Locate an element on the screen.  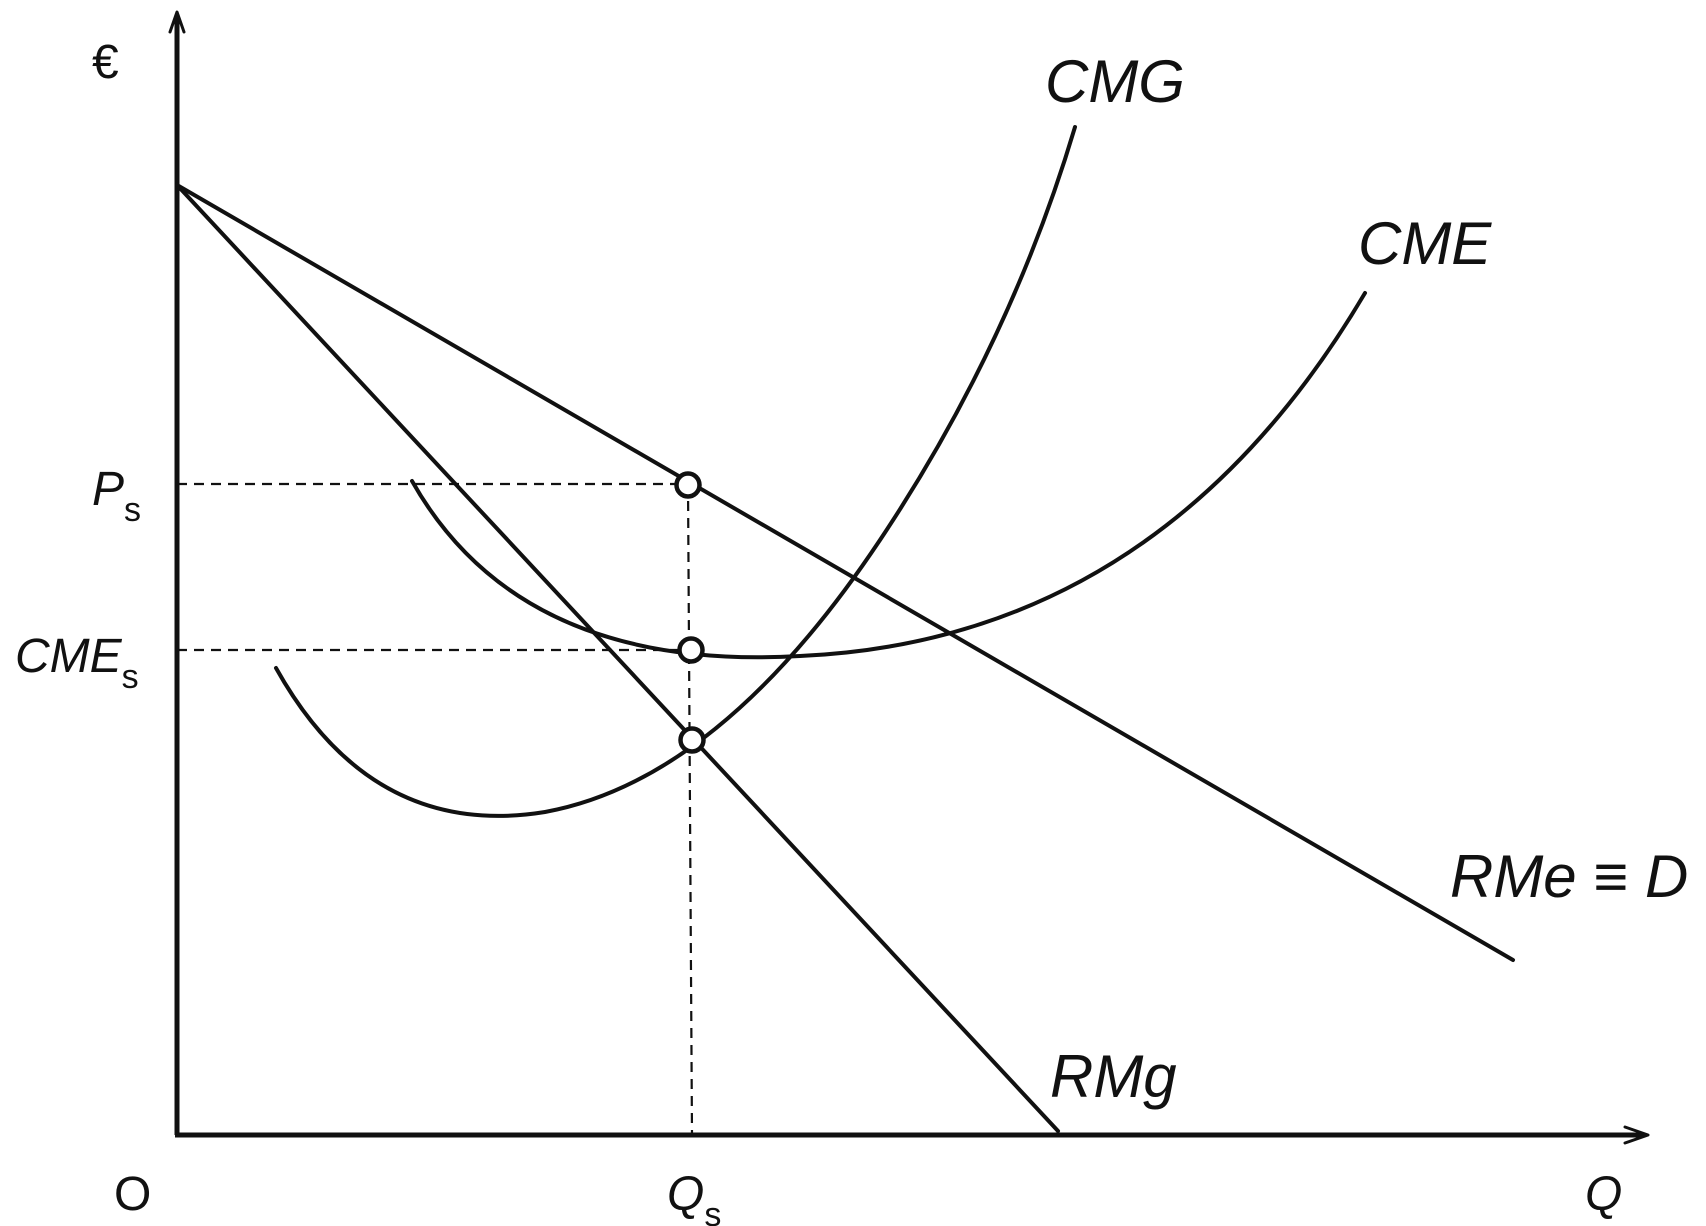
y-axis-arrowhead is located at coordinates (177, 22).